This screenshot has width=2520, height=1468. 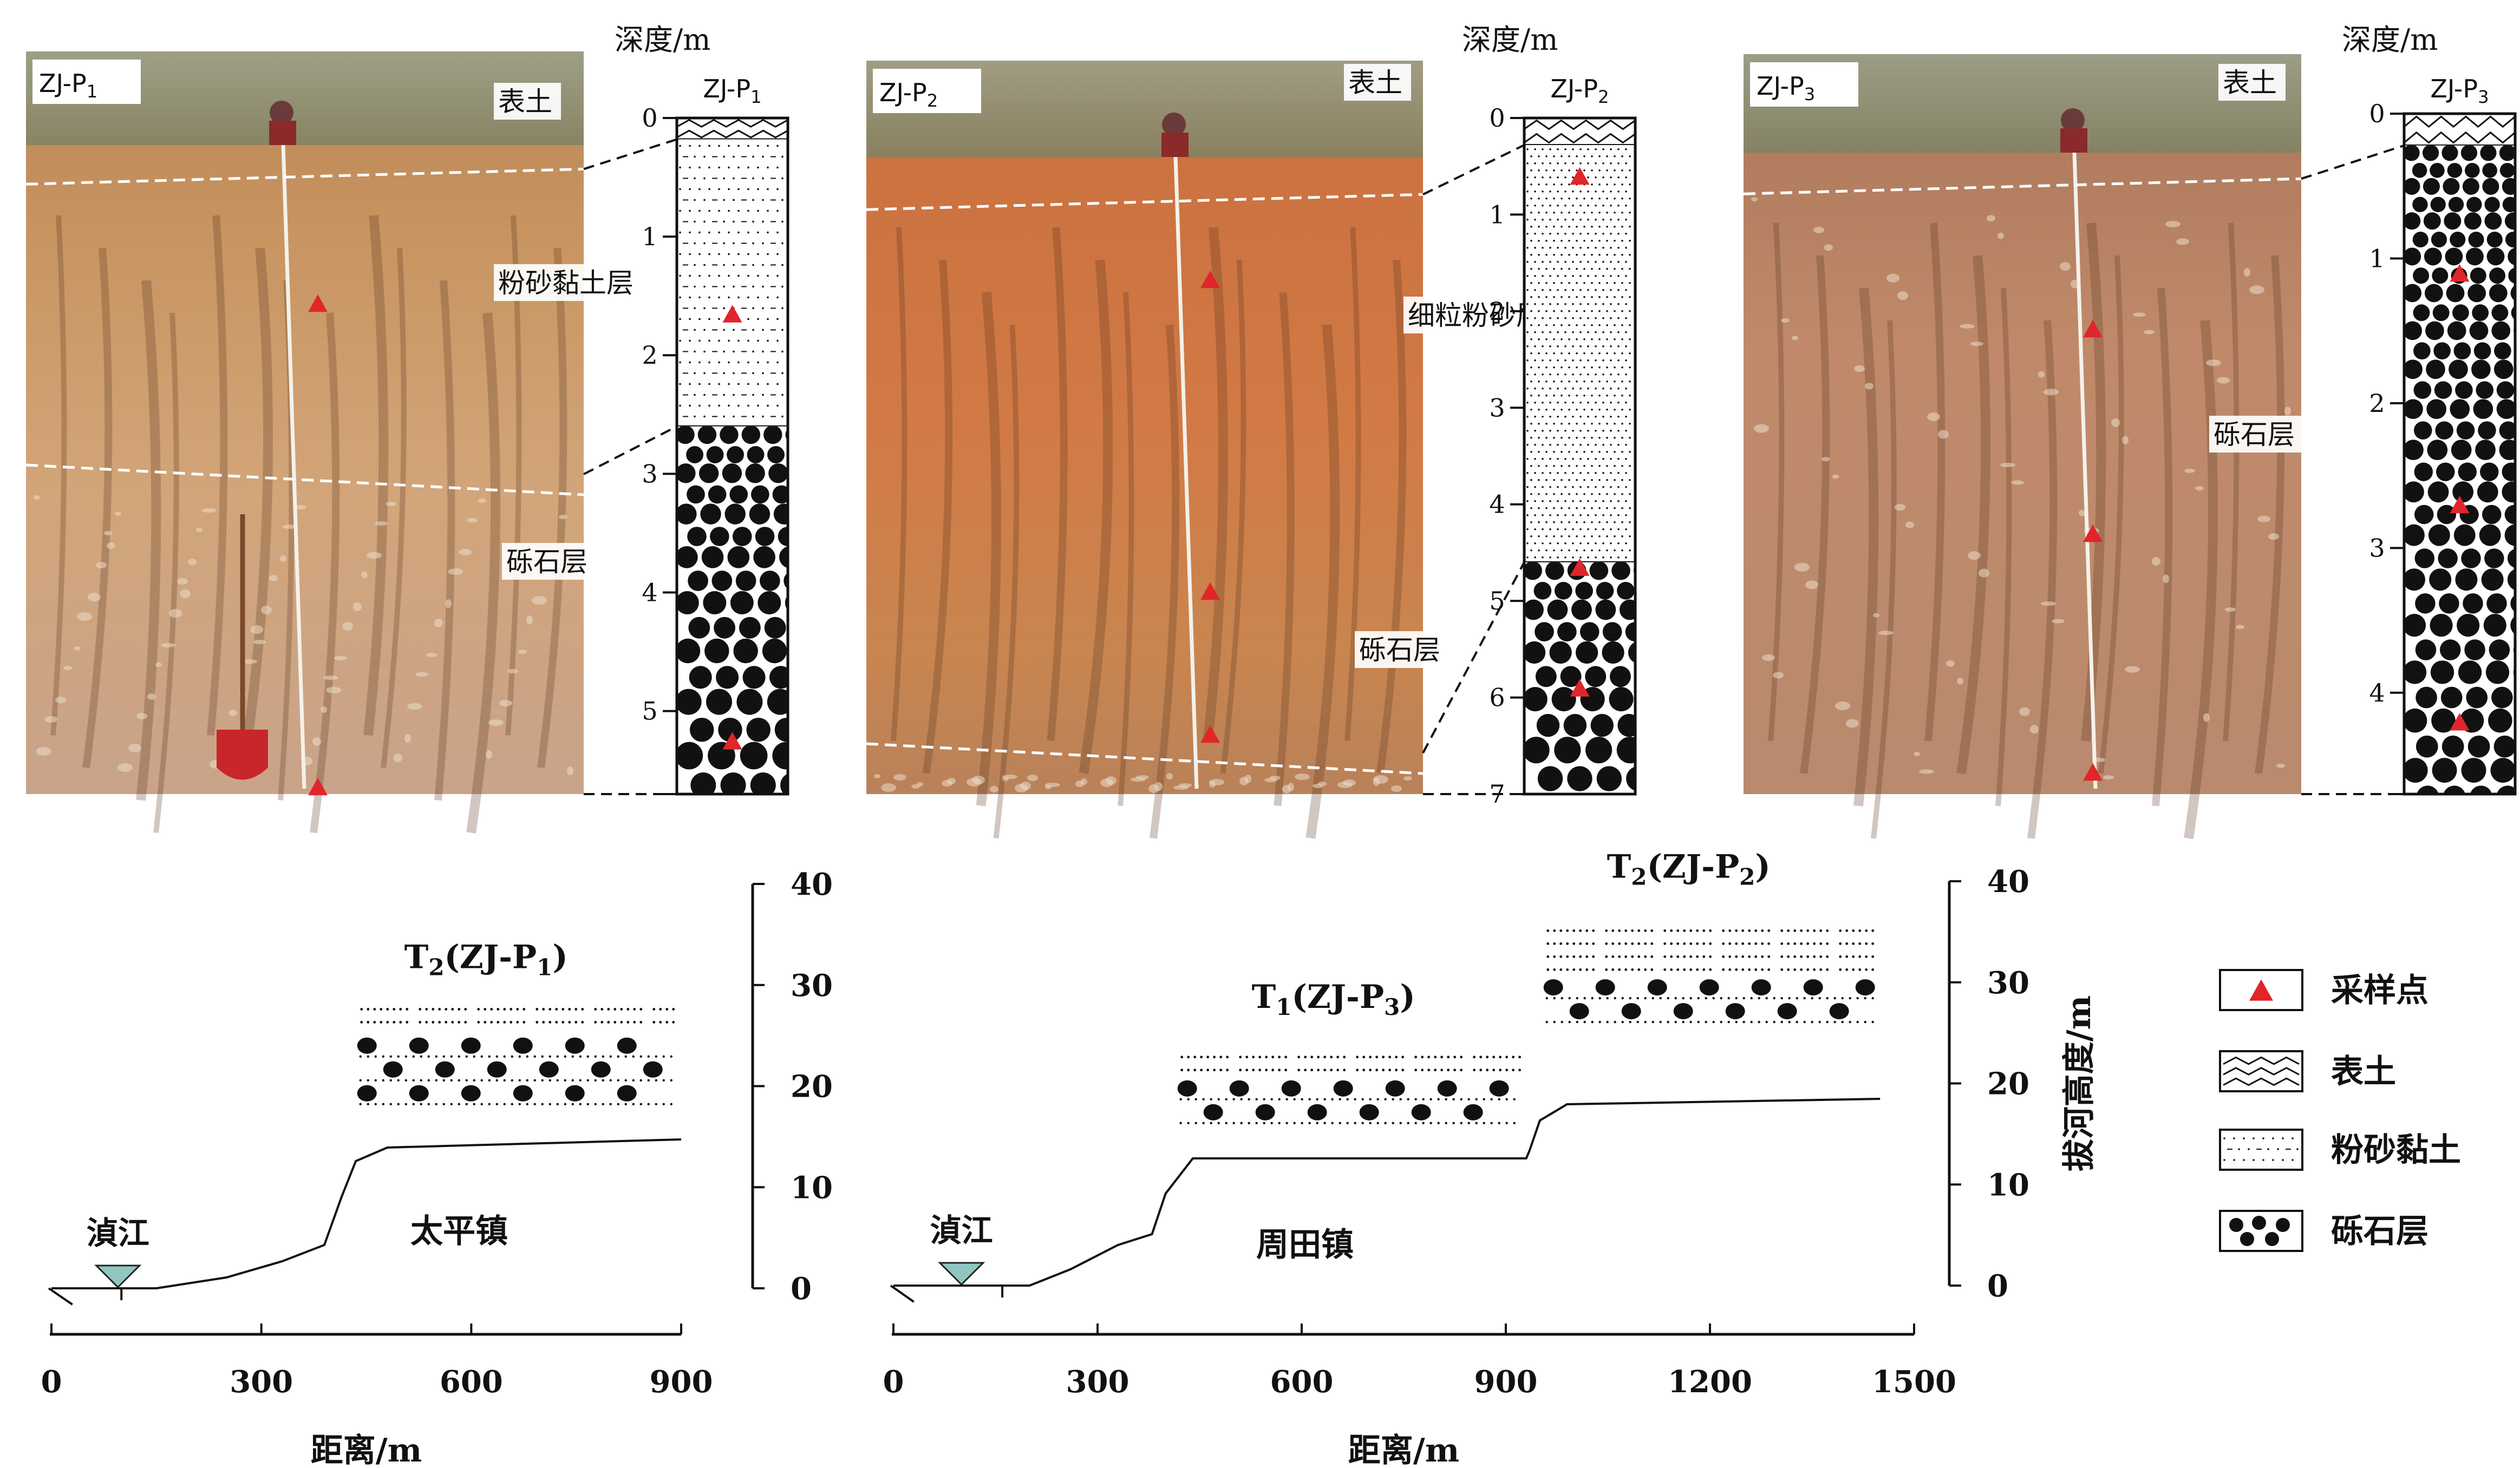 I want to click on depth-tick-label: 2, so click(x=2377, y=403).